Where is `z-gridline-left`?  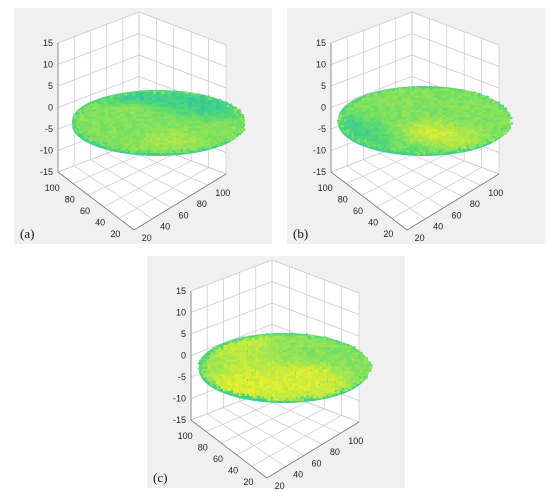 z-gridline-left is located at coordinates (231, 318).